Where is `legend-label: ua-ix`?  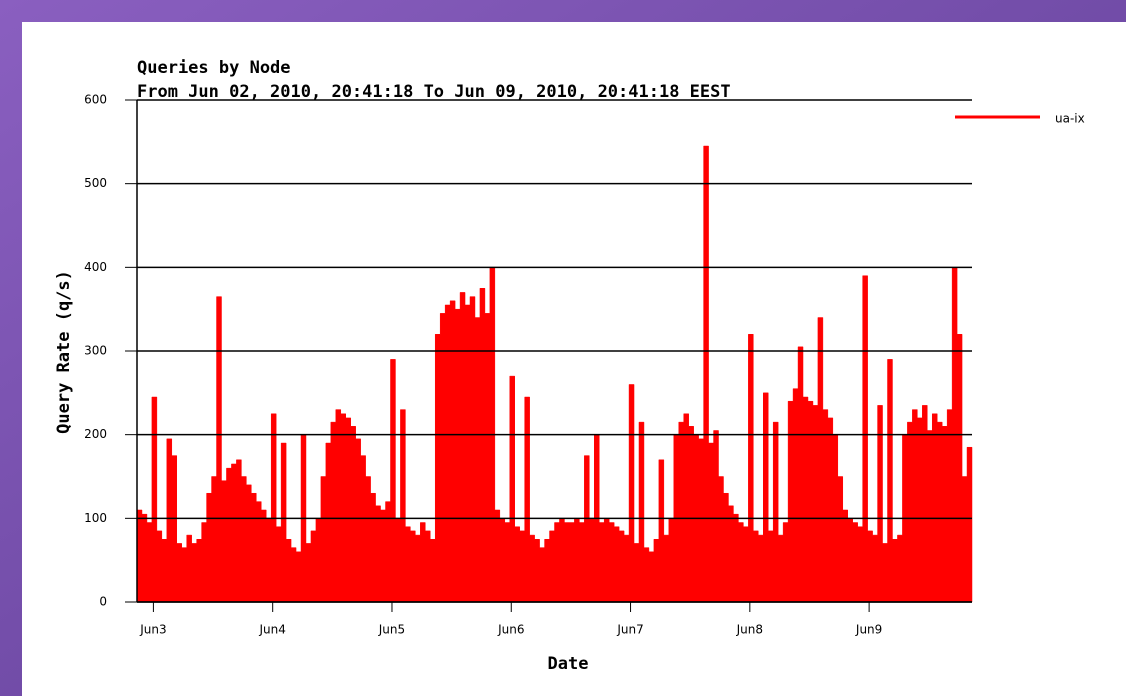
legend-label: ua-ix is located at coordinates (1070, 119).